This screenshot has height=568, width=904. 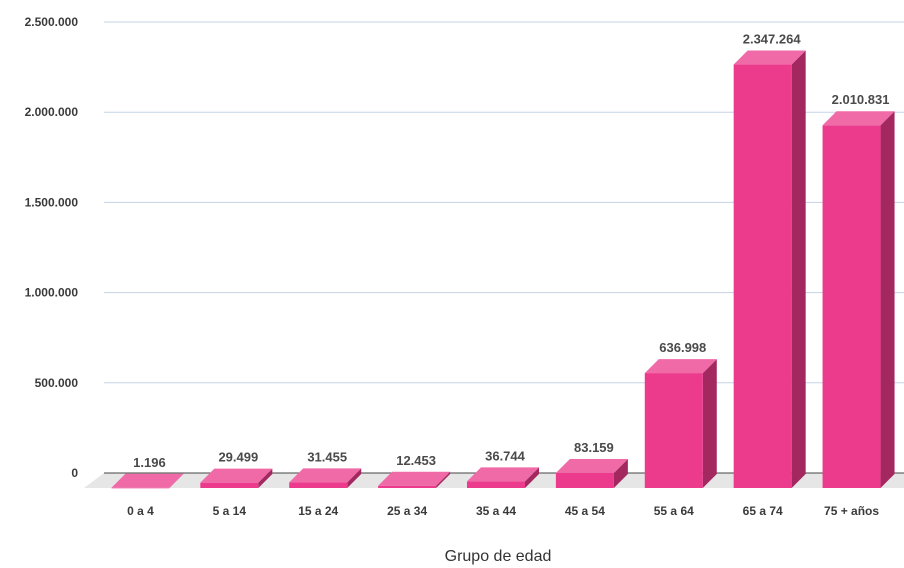 What do you see at coordinates (594, 447) in the screenshot?
I see `bar-value-label: 83.159` at bounding box center [594, 447].